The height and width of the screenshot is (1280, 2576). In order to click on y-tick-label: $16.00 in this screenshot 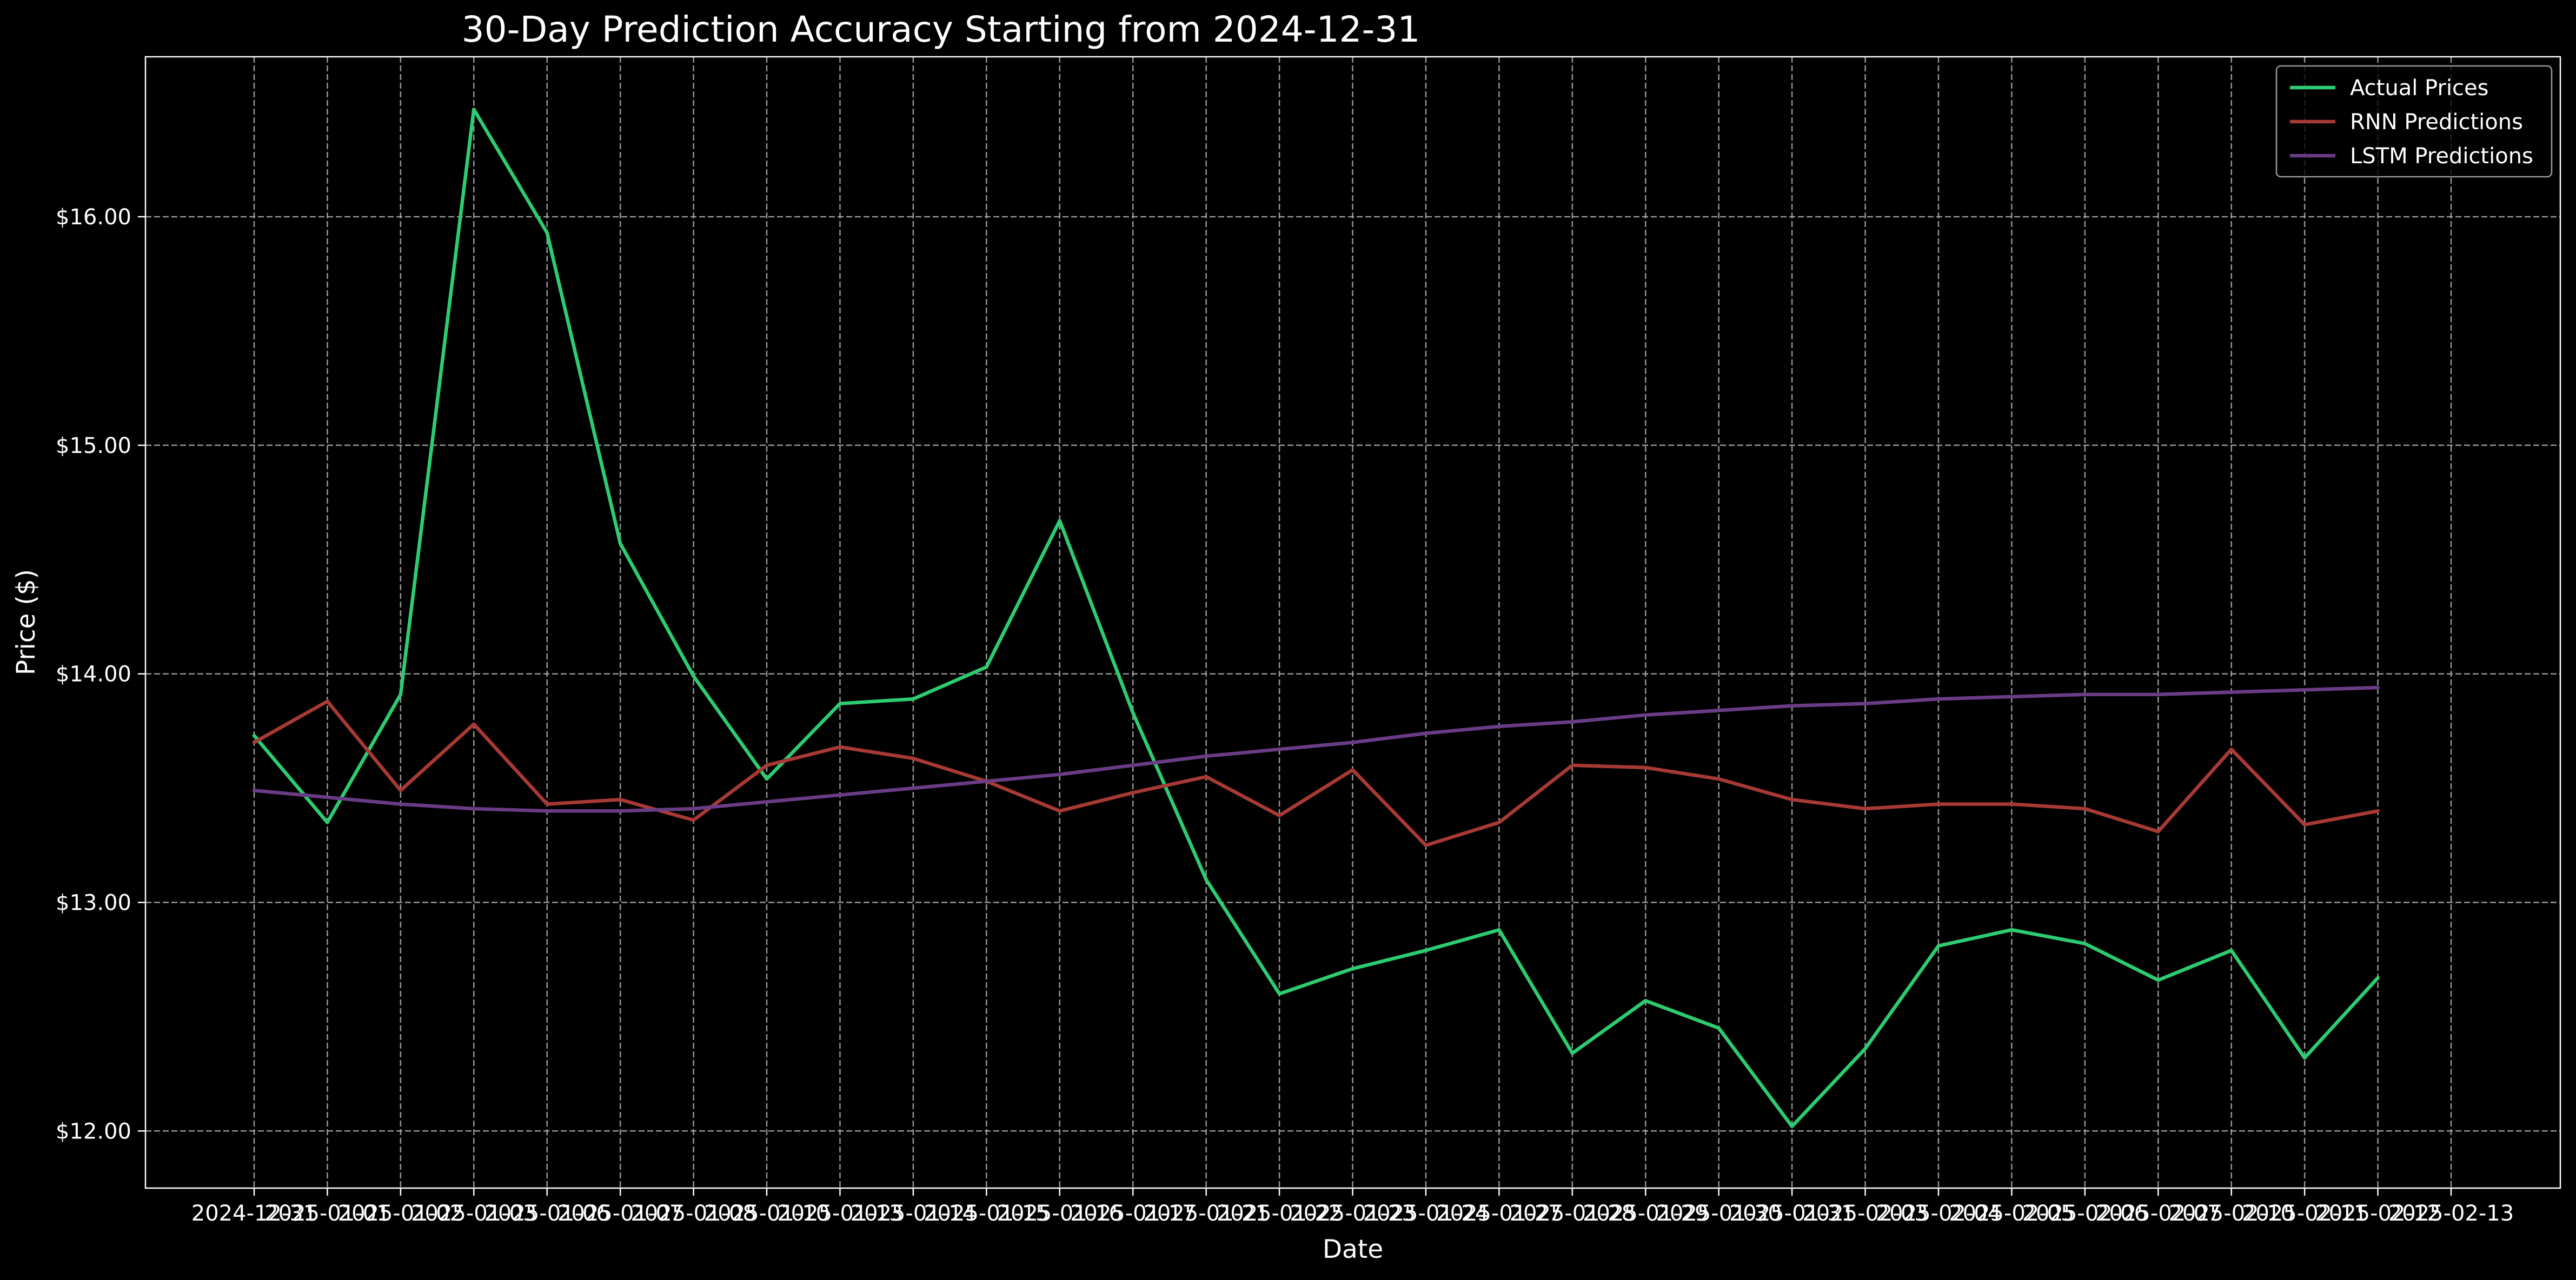, I will do `click(93, 217)`.